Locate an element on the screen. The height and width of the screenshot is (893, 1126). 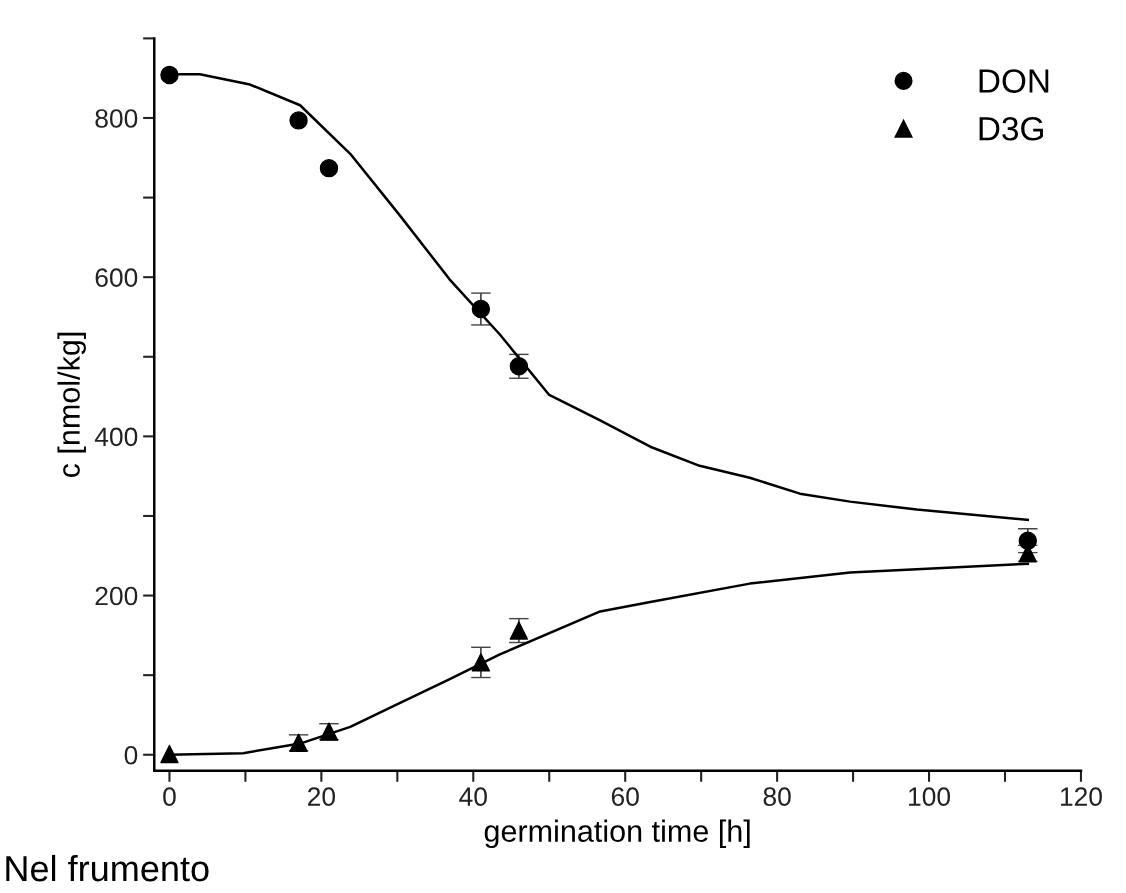
x-tick-label: 40 is located at coordinates (473, 797).